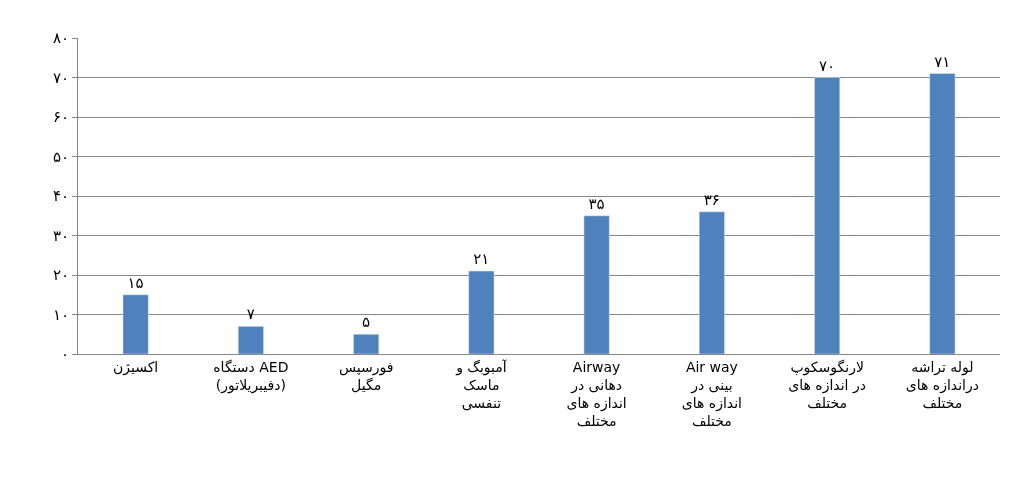  I want to click on data-label: ۷, so click(250, 314).